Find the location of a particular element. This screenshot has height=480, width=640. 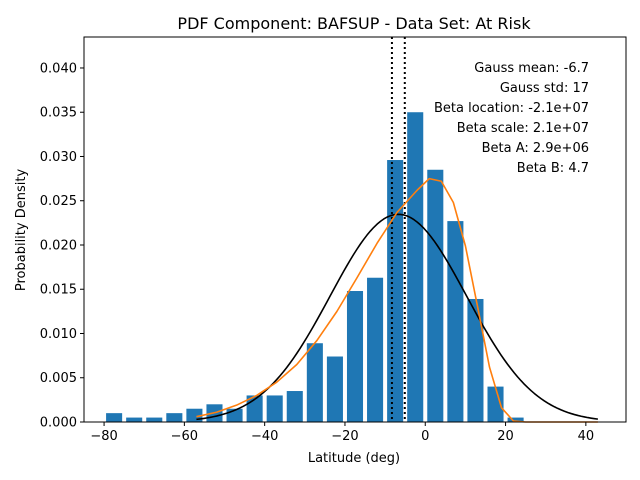

x-axis: −80 −60 −40 −20 0 20 40 is located at coordinates (342, 433).